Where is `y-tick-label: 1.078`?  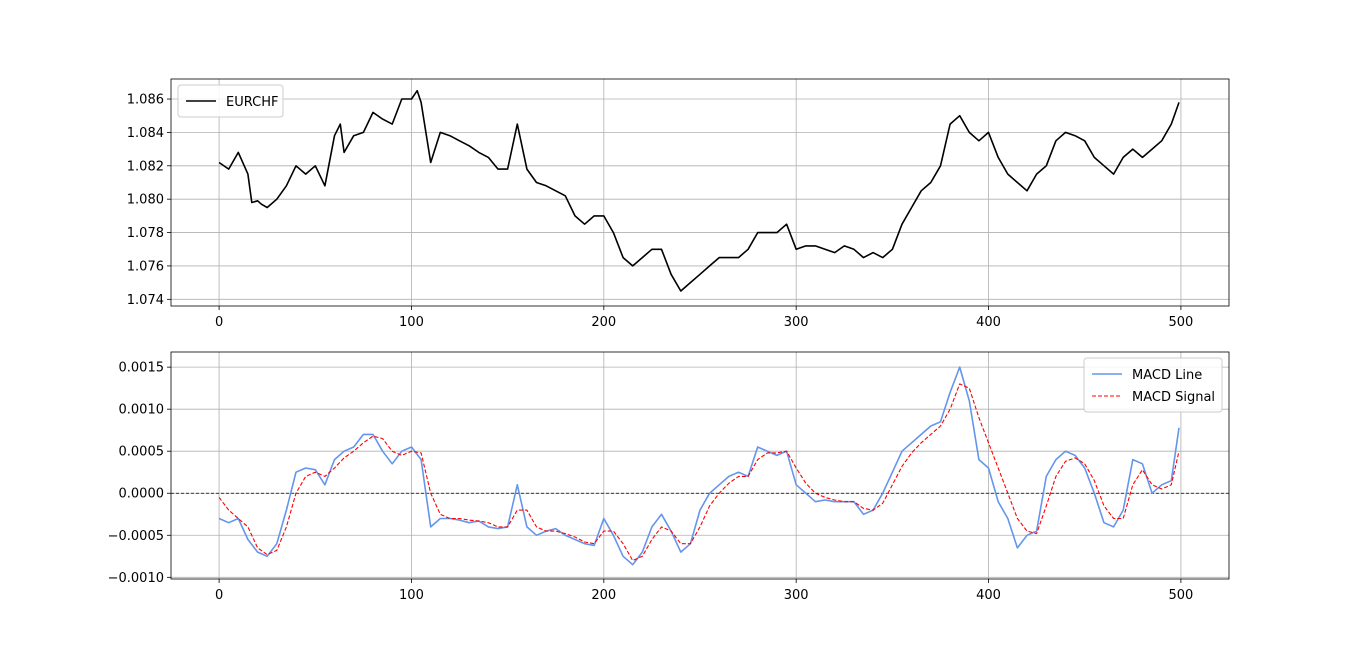
y-tick-label: 1.078 is located at coordinates (145, 233).